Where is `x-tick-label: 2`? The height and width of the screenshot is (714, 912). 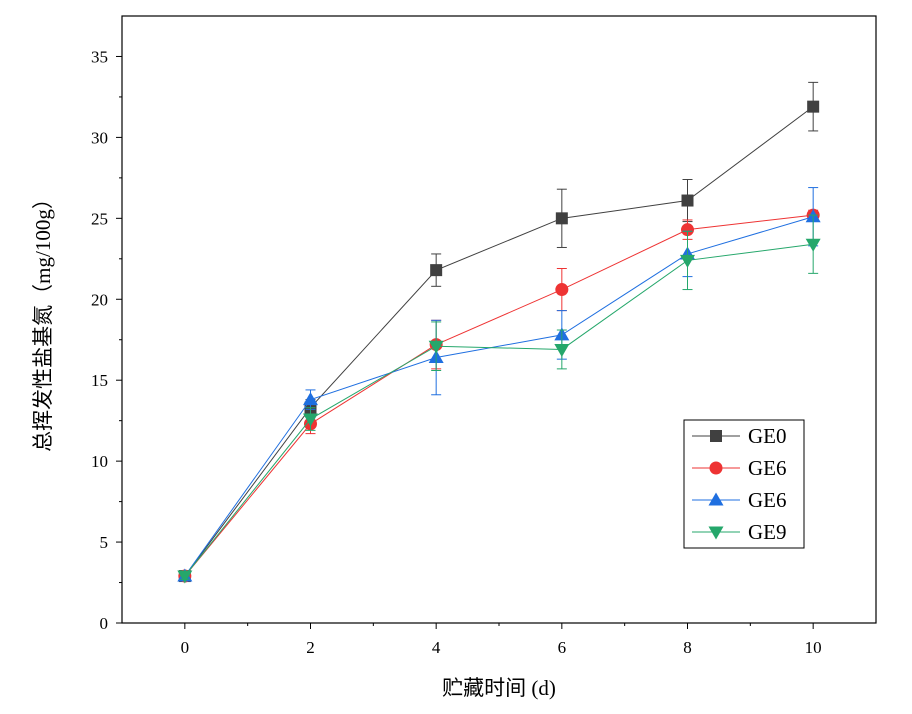 x-tick-label: 2 is located at coordinates (310, 647).